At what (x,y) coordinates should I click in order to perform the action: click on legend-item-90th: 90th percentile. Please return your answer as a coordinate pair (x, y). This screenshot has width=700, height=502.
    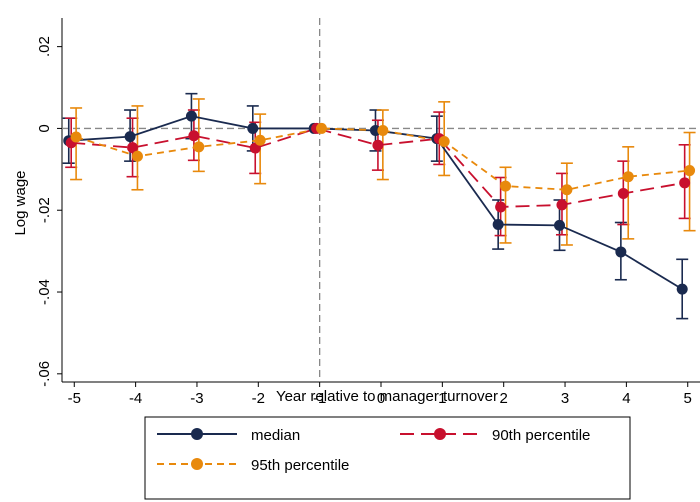
    Looking at the image, I should click on (495, 435).